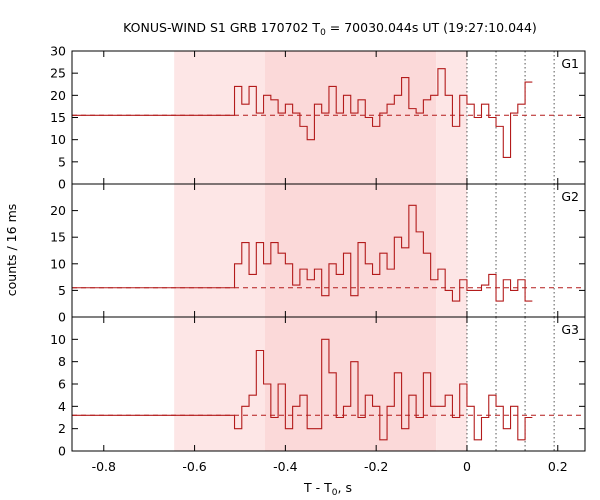  Describe the element at coordinates (62, 384) in the screenshot. I see `y-tick-label: 6` at that location.